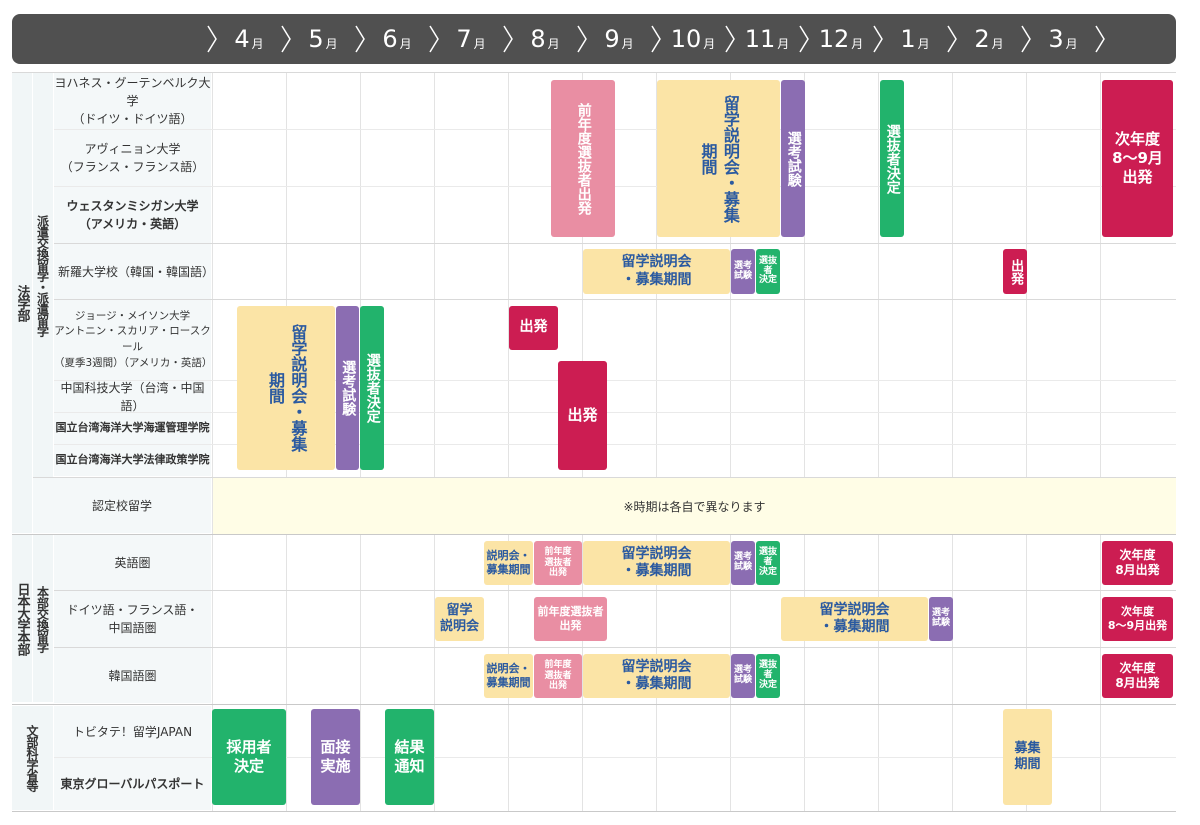 Image resolution: width=1200 pixels, height=825 pixels. I want to click on month-label: 10 月, so click(693, 39).